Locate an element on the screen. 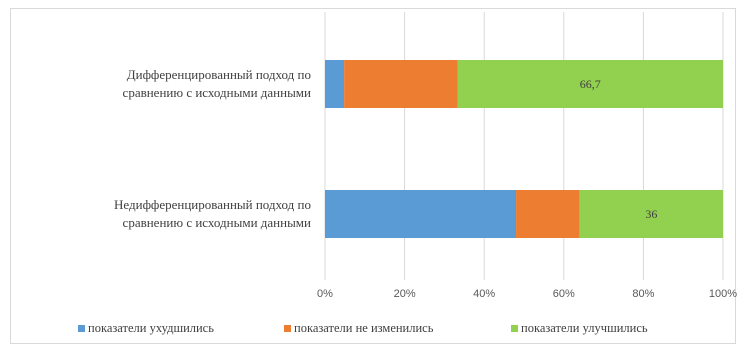  legend-label-1: показатели не изменились is located at coordinates (364, 328).